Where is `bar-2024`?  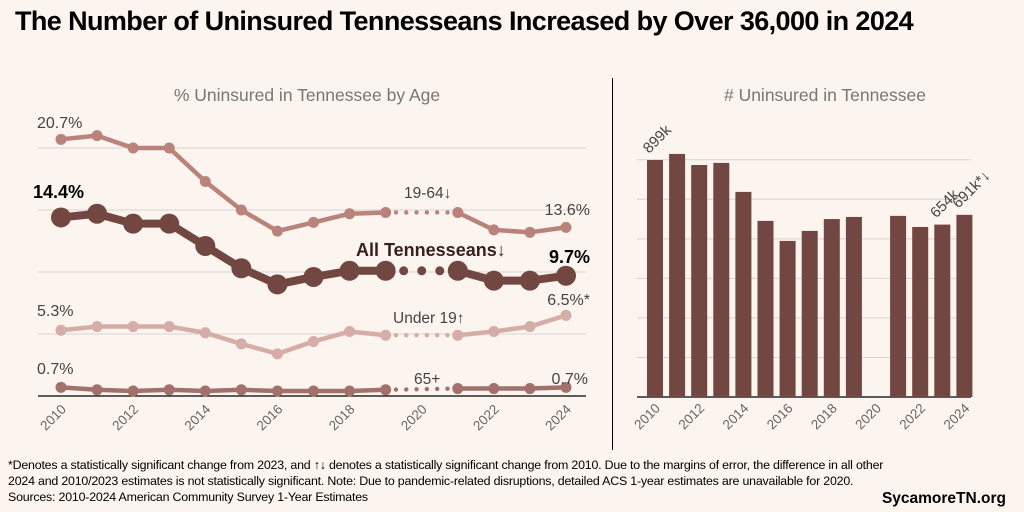 bar-2024 is located at coordinates (964, 305).